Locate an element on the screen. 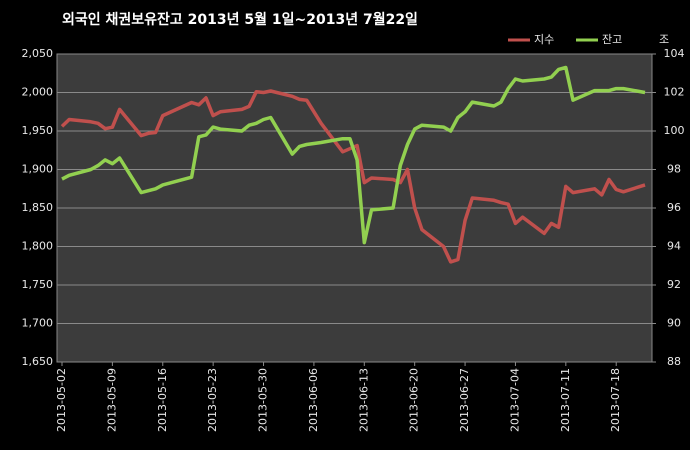 The image size is (690, 450). y-tick-label: 1,950 is located at coordinates (38, 130).